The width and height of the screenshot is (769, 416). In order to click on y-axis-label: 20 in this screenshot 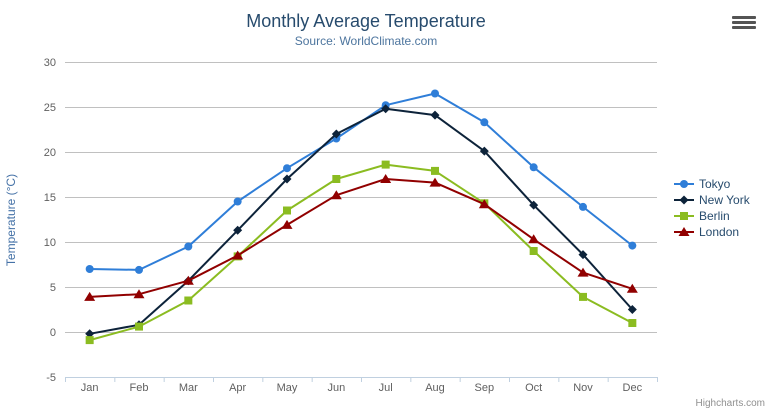, I will do `click(50, 153)`.